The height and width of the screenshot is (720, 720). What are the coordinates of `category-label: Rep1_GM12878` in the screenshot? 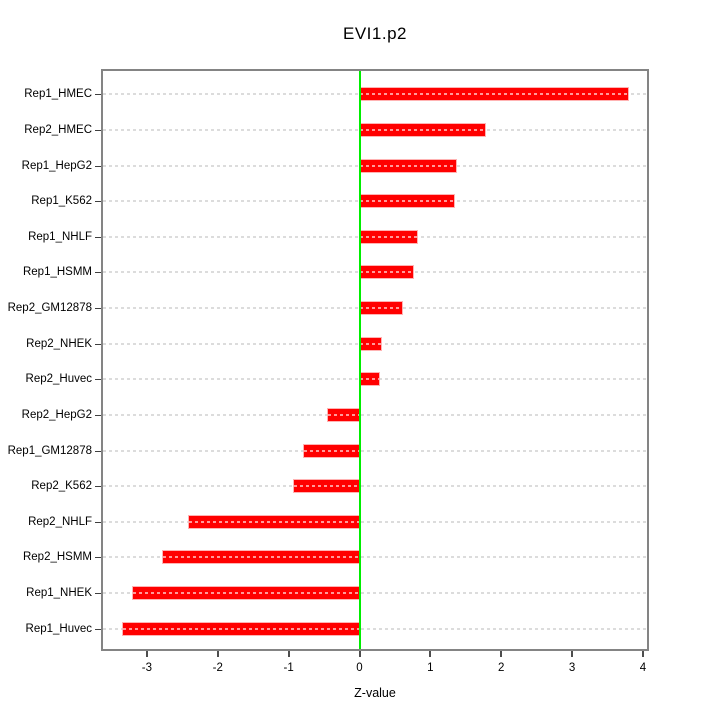 It's located at (49, 450).